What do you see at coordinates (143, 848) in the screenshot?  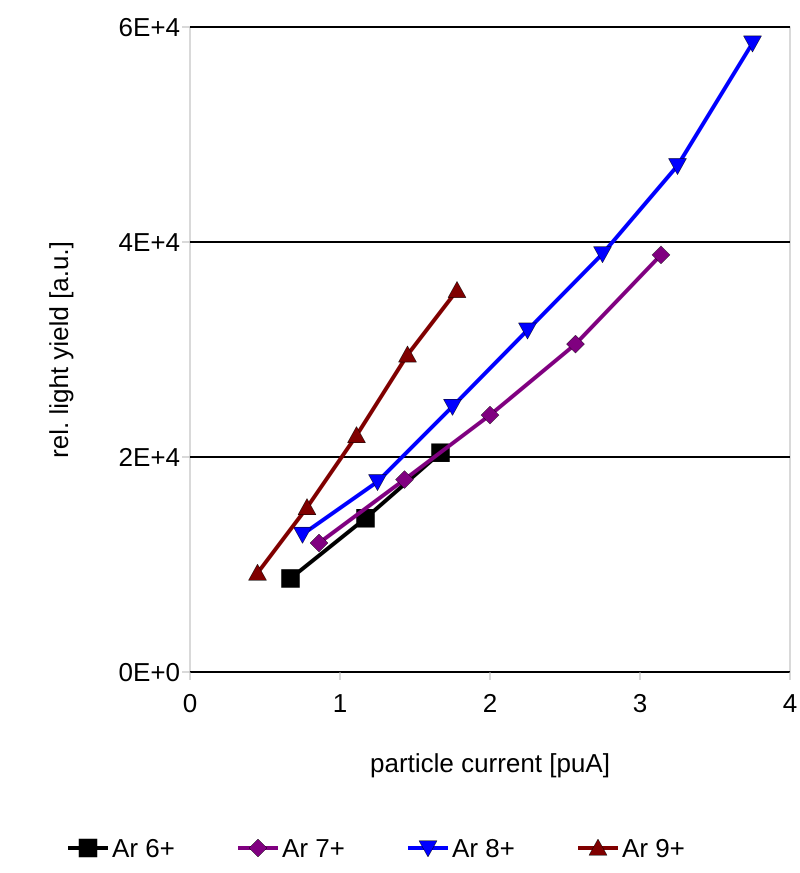 I see `legend-label: Ar 6+` at bounding box center [143, 848].